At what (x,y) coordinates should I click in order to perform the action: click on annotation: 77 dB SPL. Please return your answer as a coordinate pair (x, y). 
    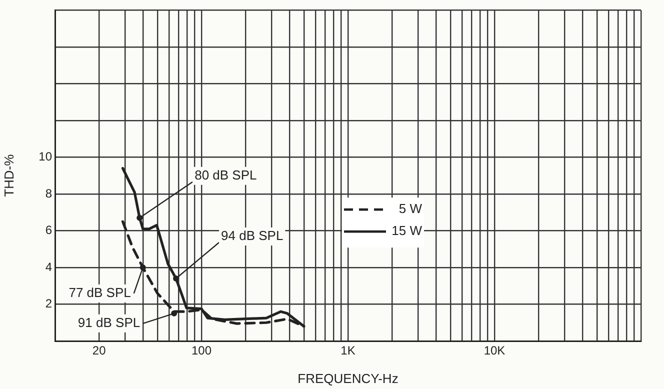
    Looking at the image, I should click on (99, 292).